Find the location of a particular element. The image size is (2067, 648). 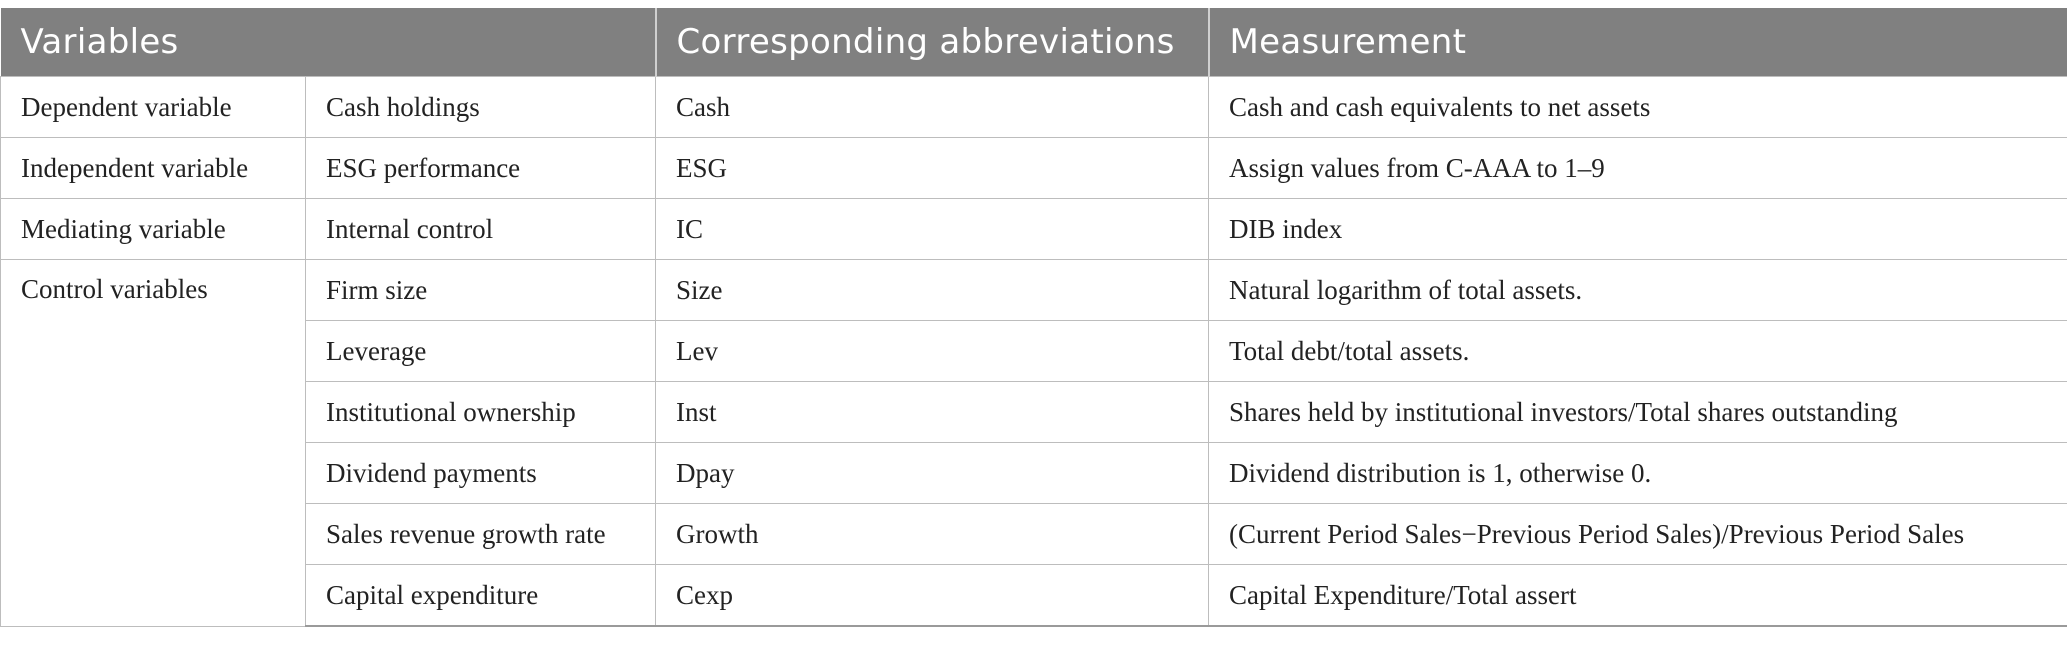

measurement-cell: DIB index is located at coordinates (1637, 229).